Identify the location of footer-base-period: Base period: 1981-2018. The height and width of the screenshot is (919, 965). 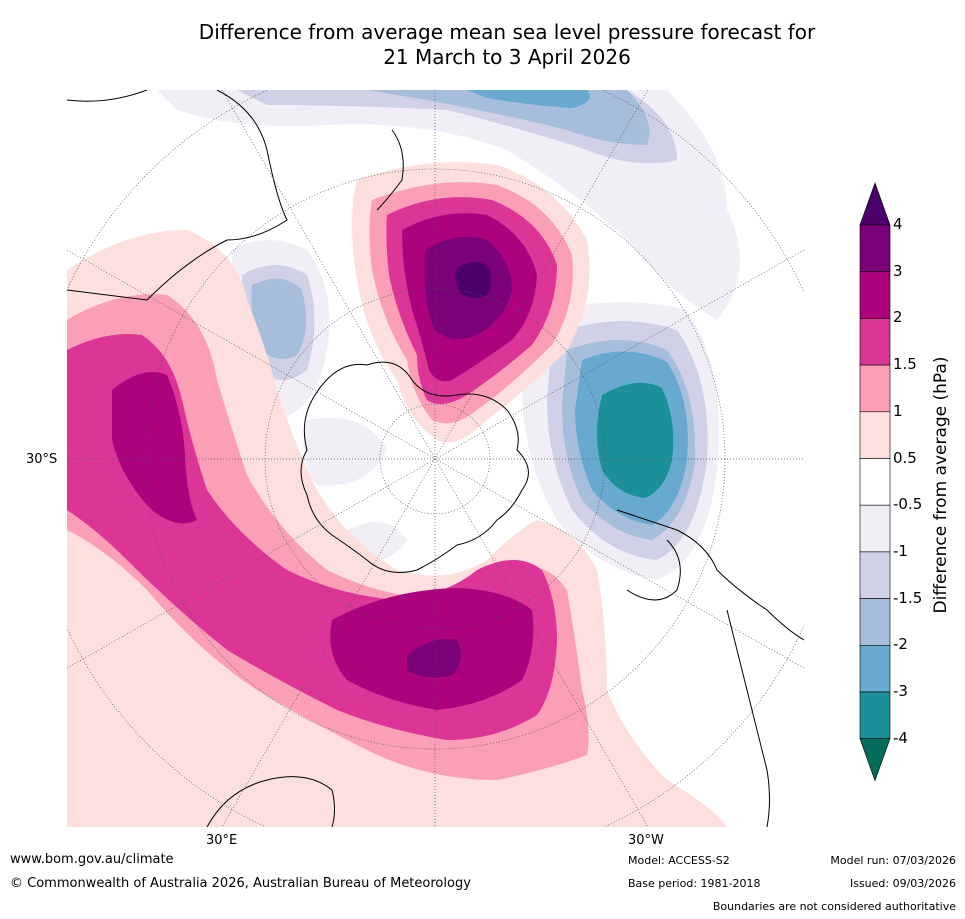
(694, 883).